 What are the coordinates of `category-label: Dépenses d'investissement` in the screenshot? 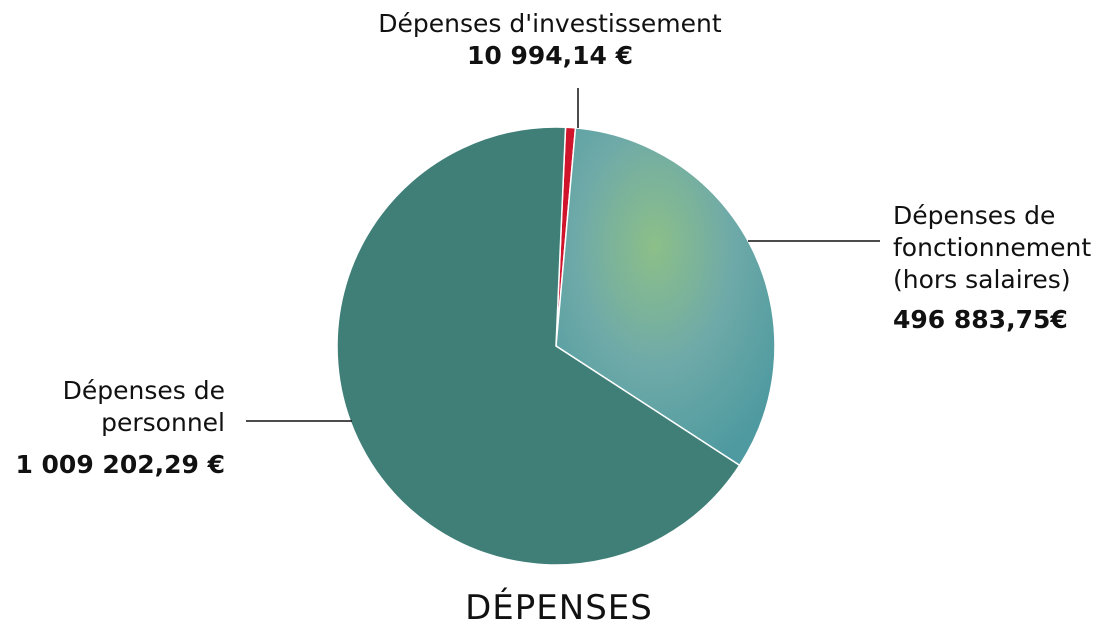 It's located at (550, 23).